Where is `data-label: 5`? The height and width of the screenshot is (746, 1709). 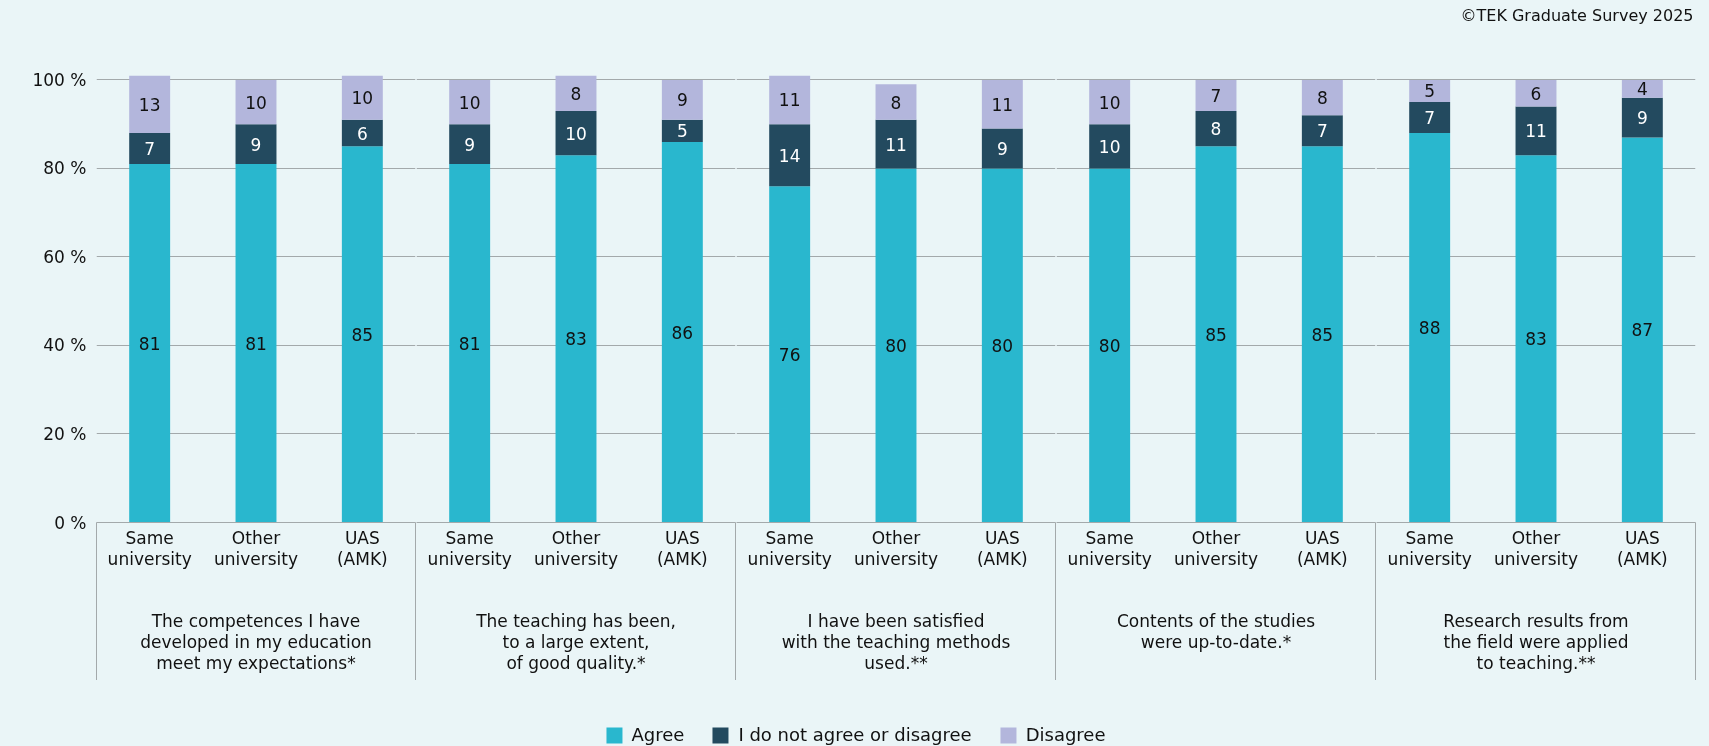 data-label: 5 is located at coordinates (1430, 91).